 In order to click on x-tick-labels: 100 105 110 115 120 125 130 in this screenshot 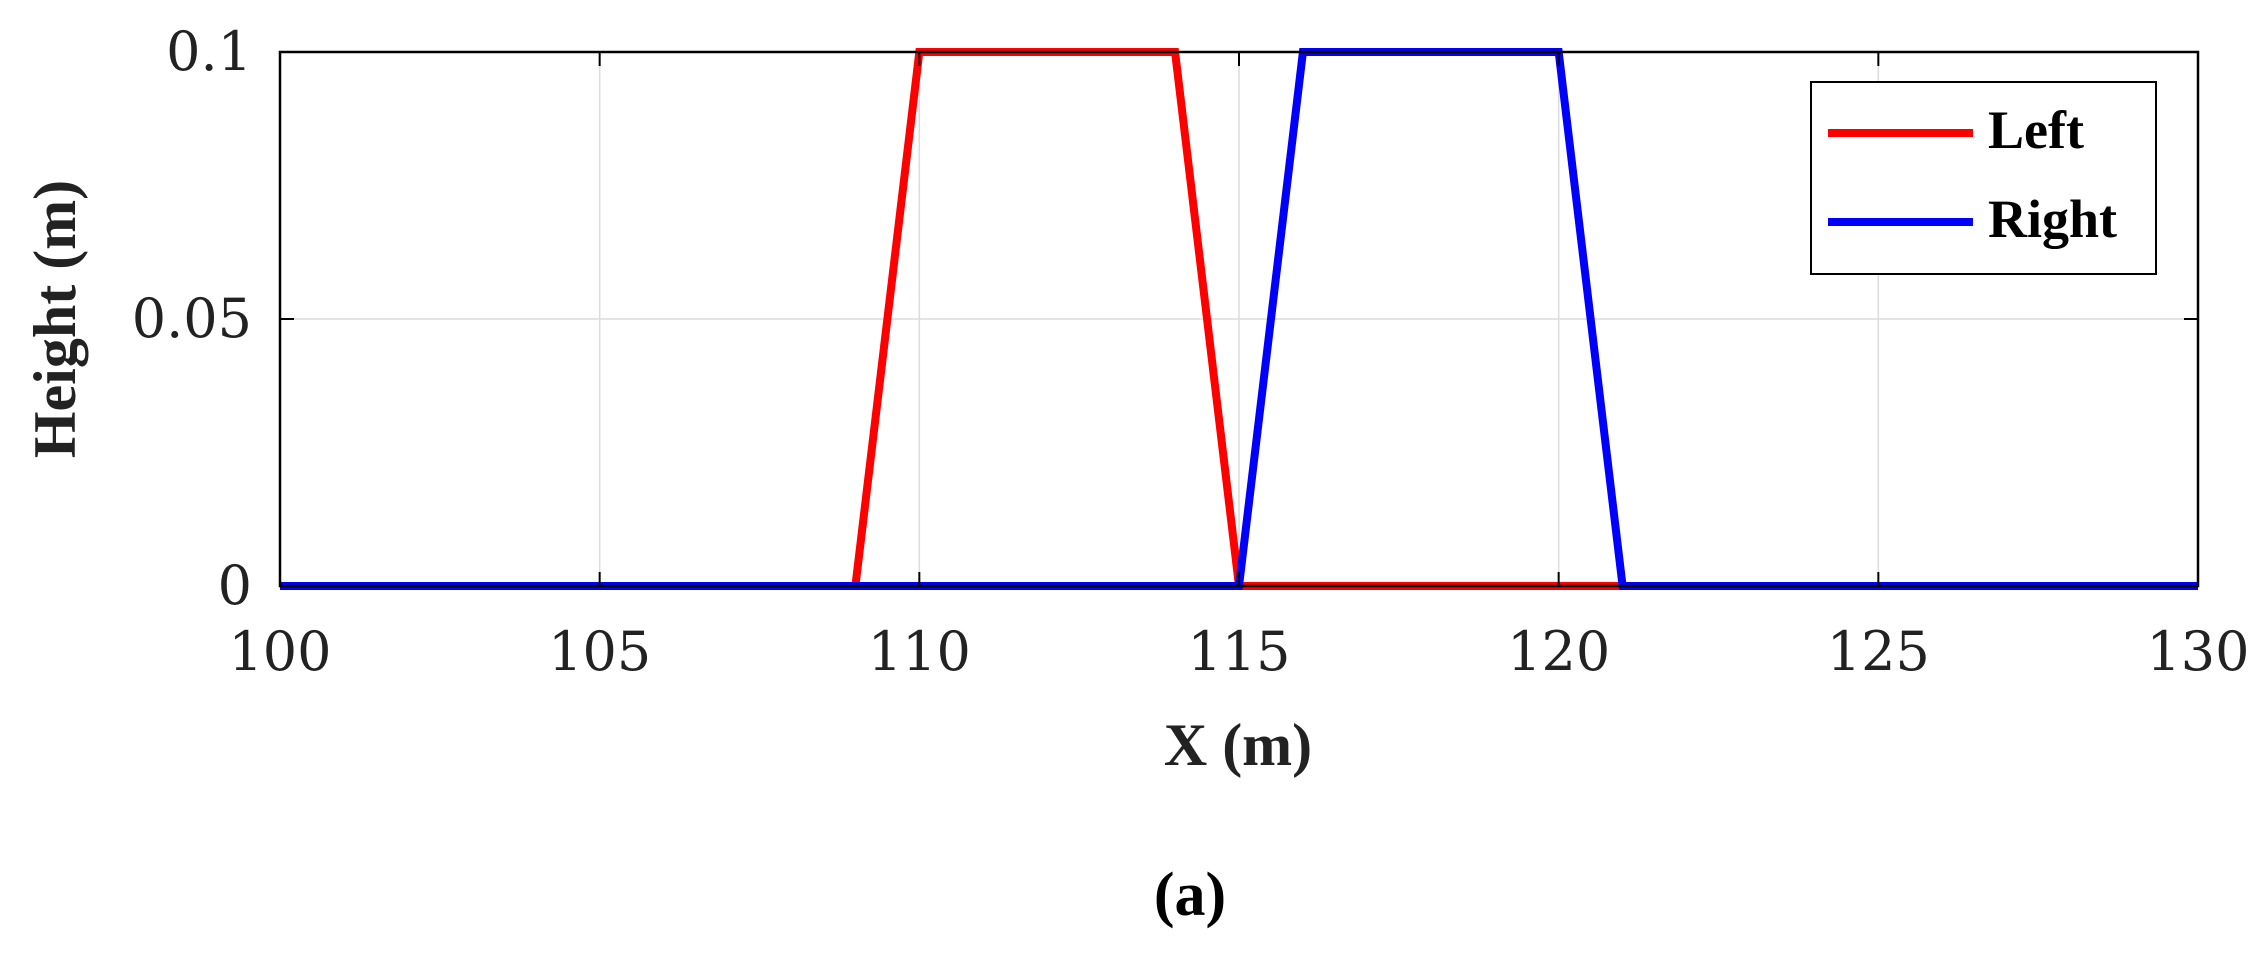, I will do `click(1238, 651)`.